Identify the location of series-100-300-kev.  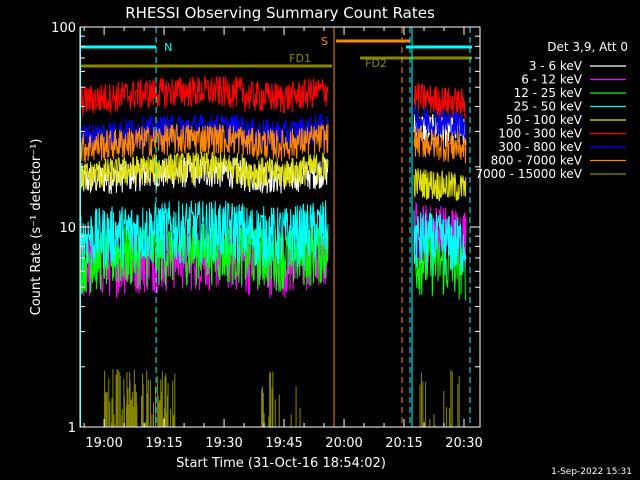
(273, 97).